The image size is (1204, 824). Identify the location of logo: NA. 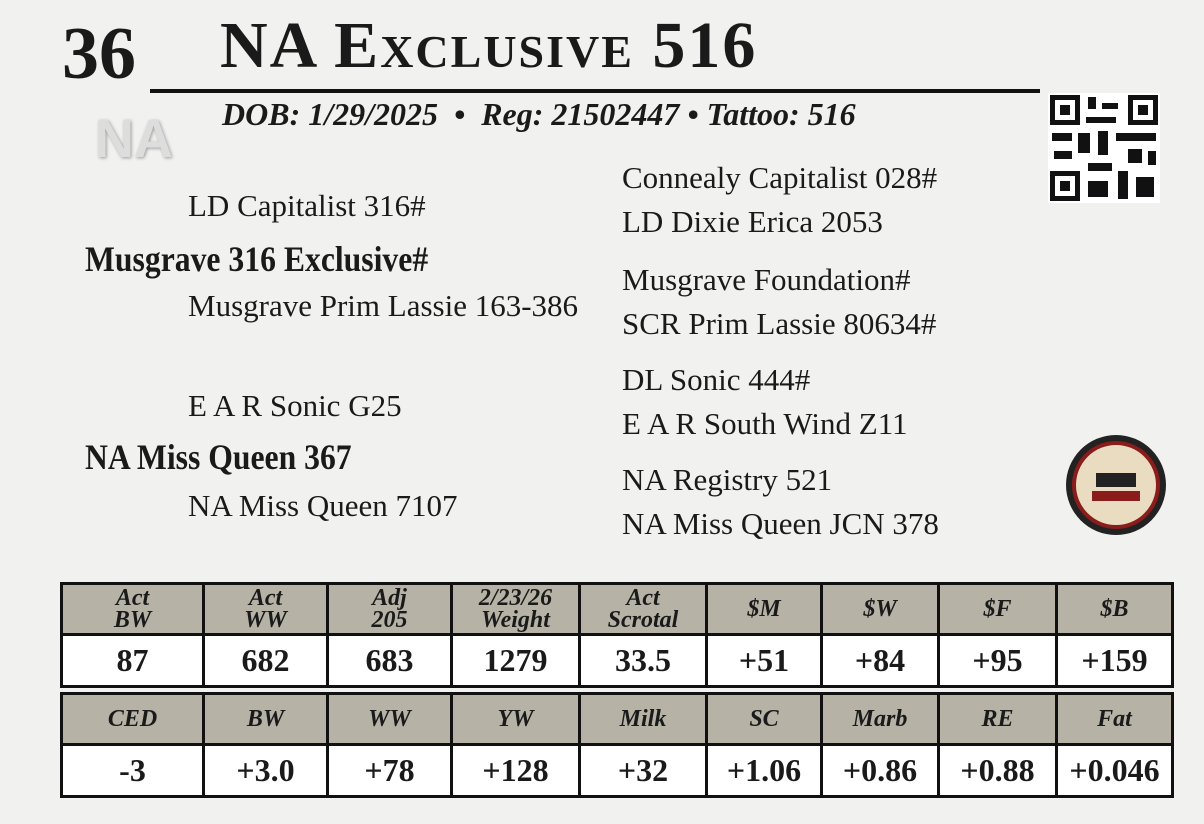
(134, 139).